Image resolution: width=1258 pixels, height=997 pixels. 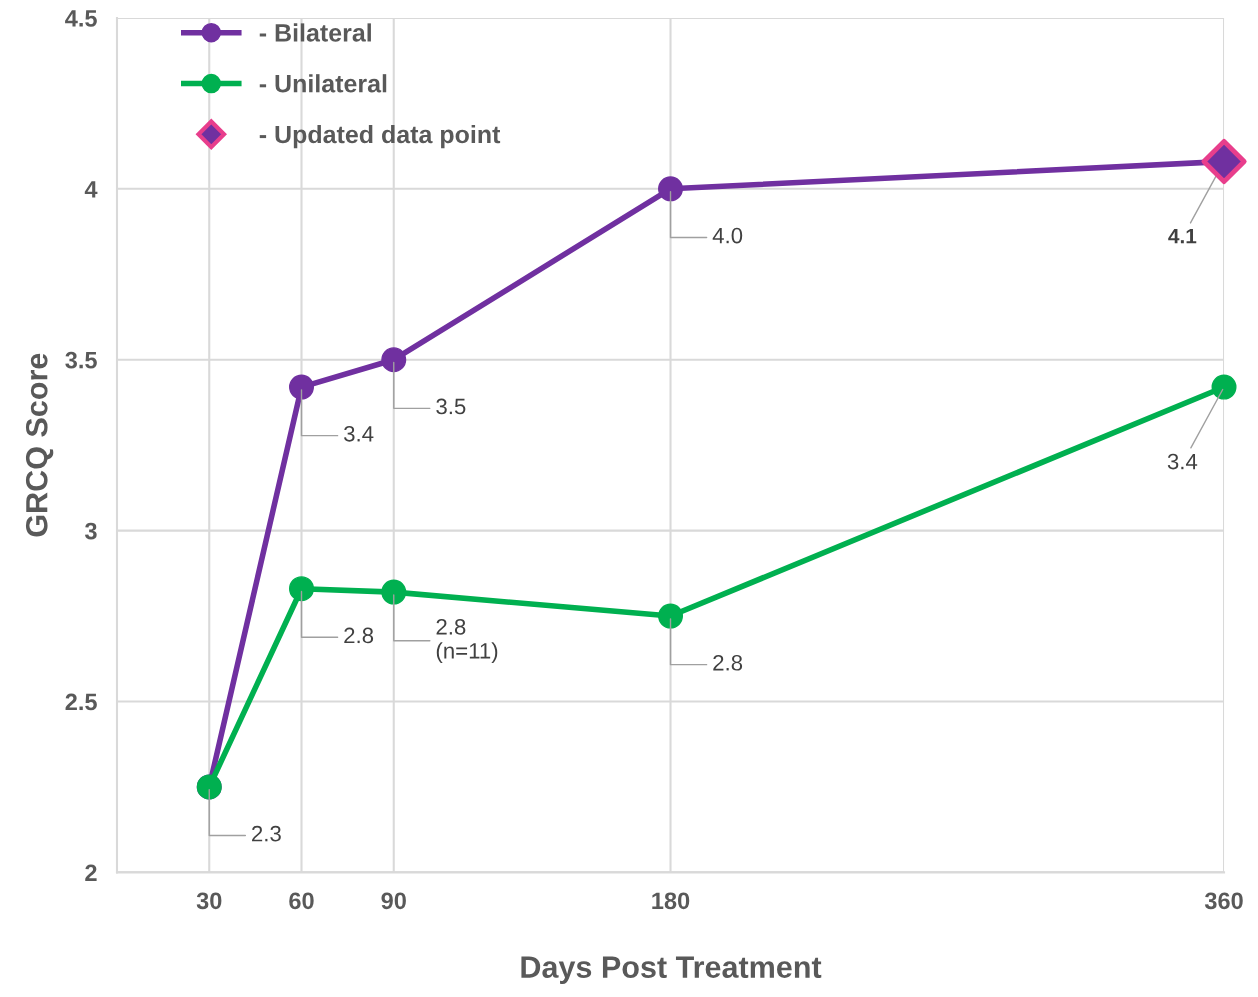 What do you see at coordinates (1182, 236) in the screenshot?
I see `data-label: 4.1` at bounding box center [1182, 236].